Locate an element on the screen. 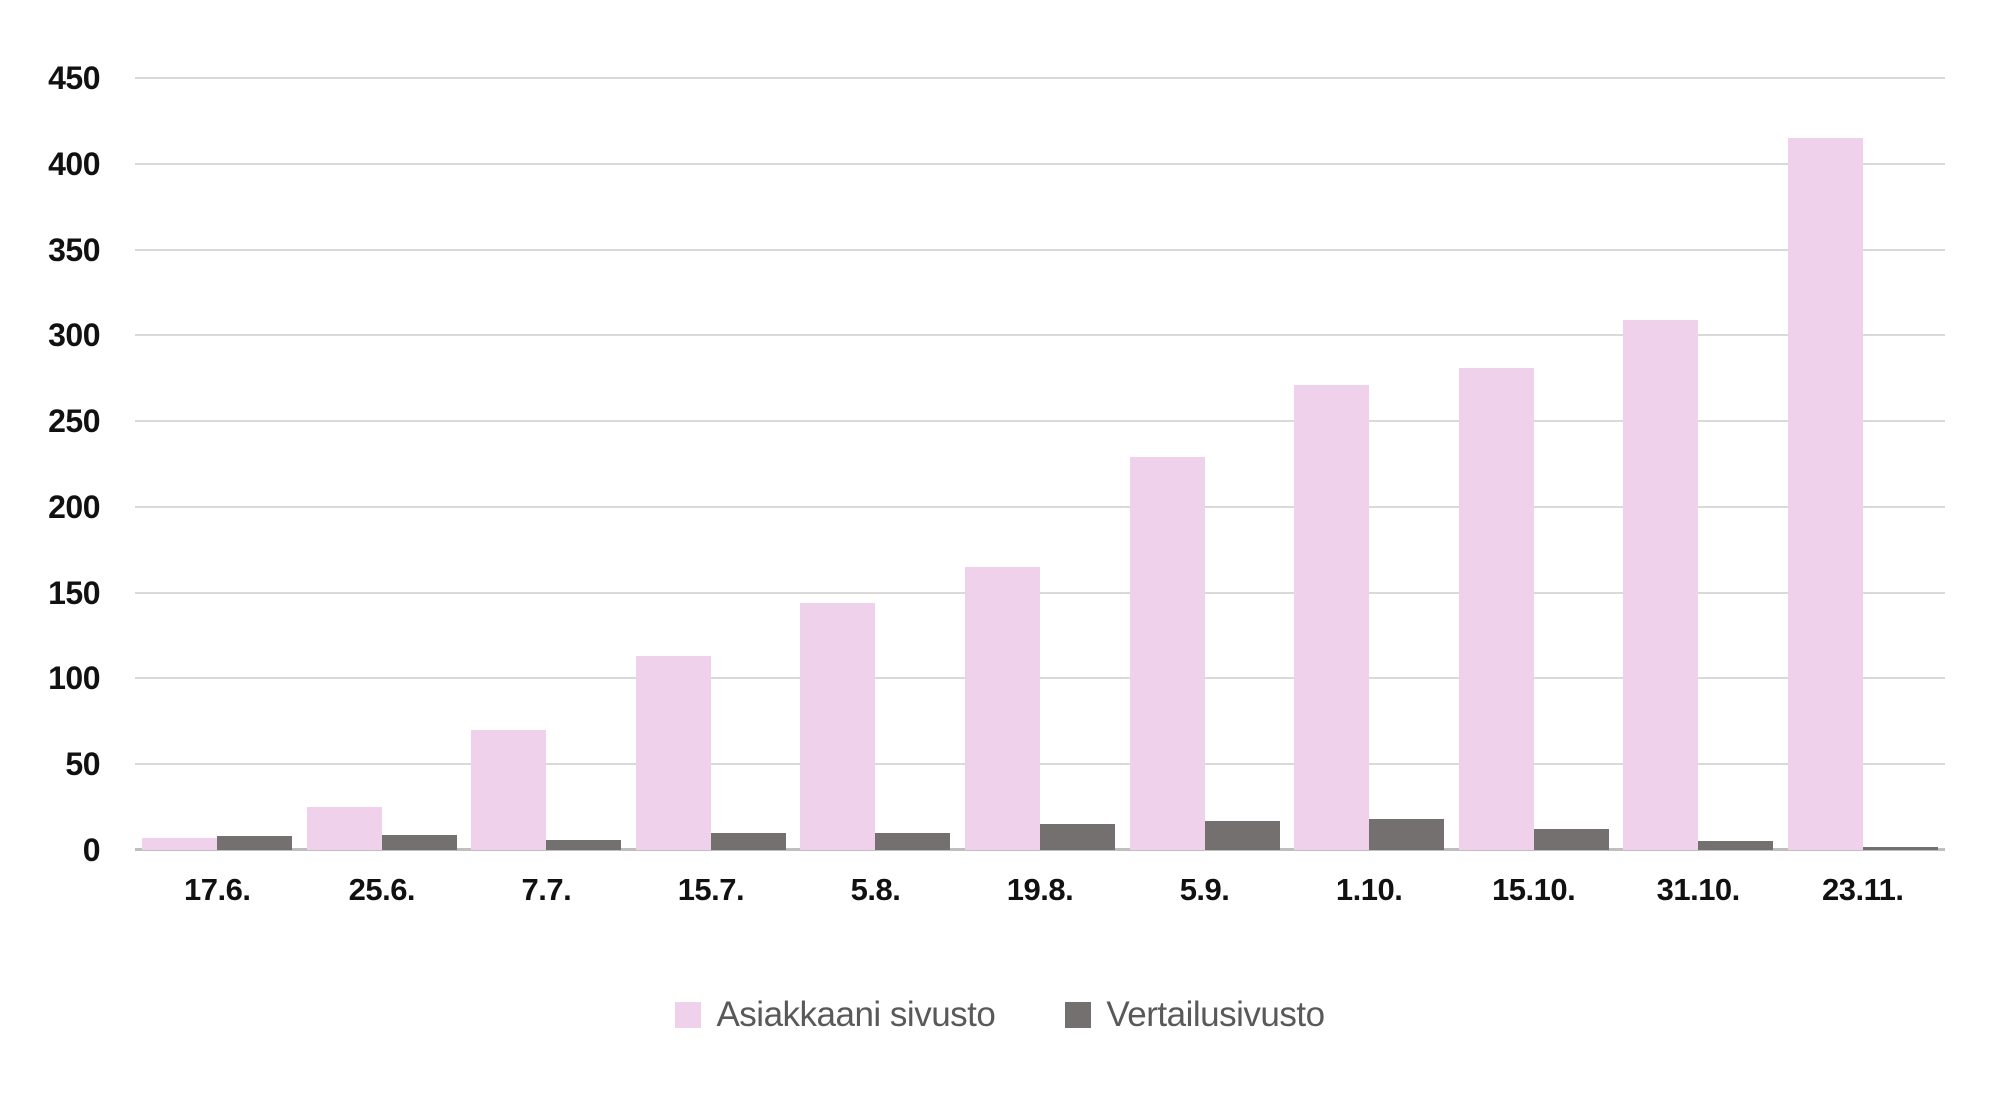  x-tick-label-5.8.: 5.8. is located at coordinates (875, 889).